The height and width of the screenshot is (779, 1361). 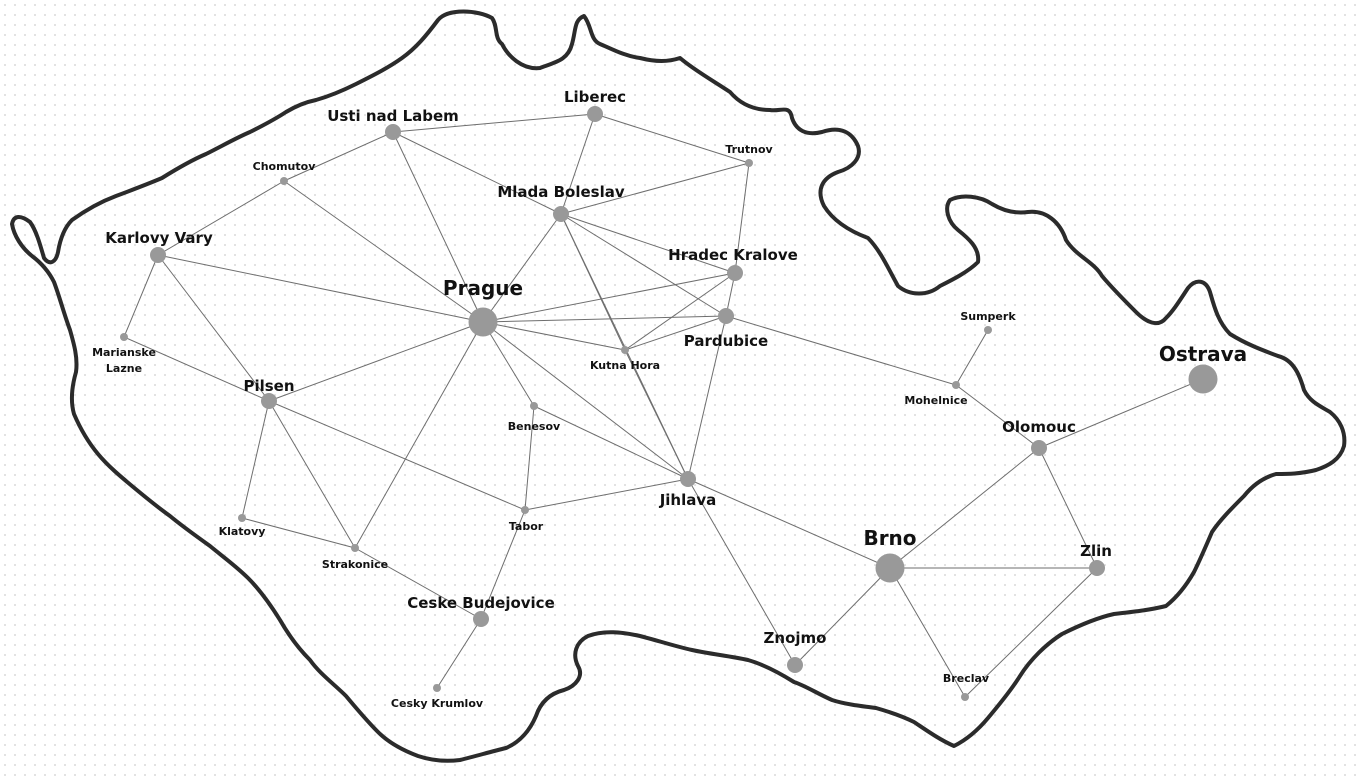 What do you see at coordinates (956, 385) in the screenshot?
I see `city-node-mohelnice` at bounding box center [956, 385].